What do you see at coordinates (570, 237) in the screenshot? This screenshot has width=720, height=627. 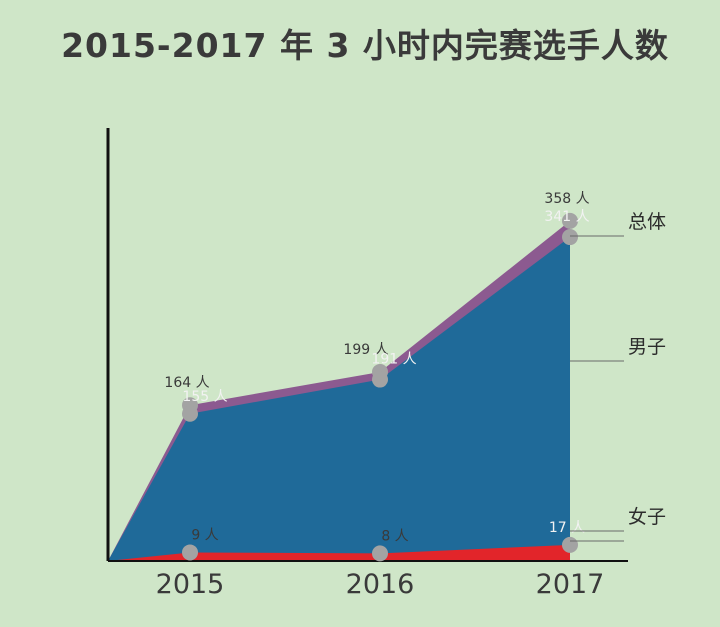 I see `marker-men-2017` at bounding box center [570, 237].